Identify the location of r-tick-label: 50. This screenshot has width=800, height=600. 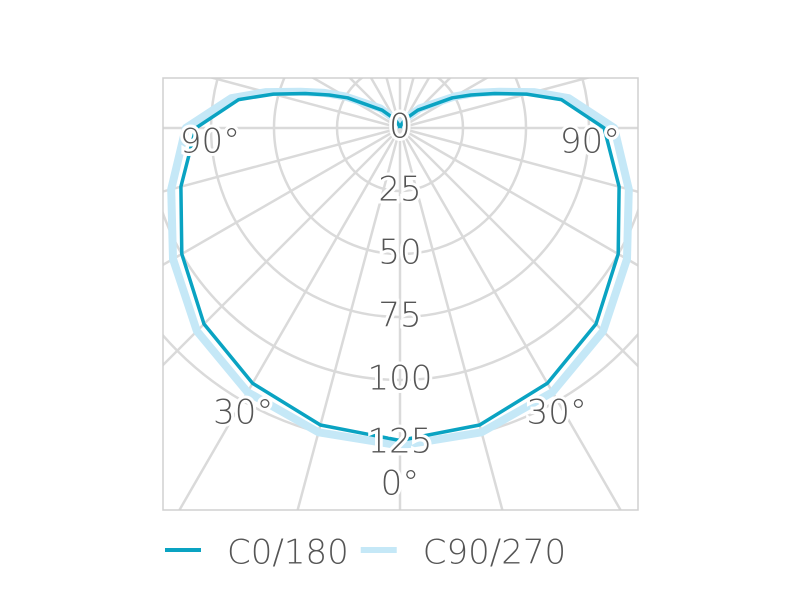
(399, 253).